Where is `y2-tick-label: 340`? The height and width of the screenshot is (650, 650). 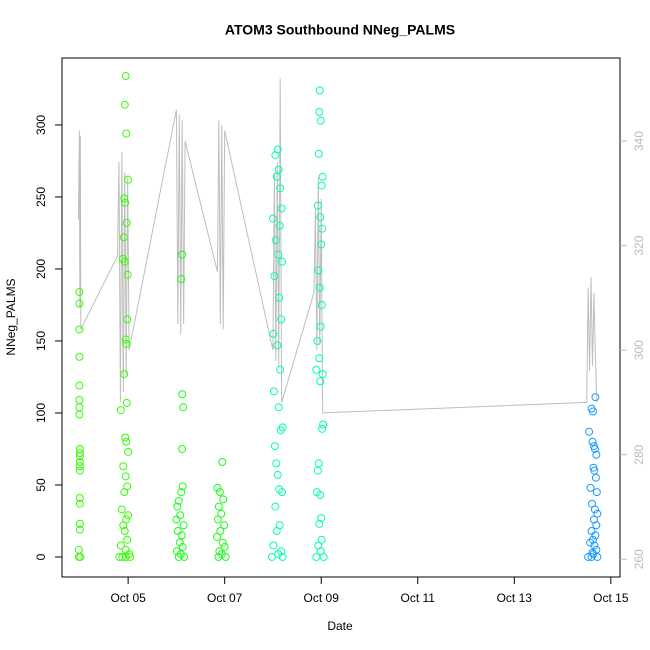
y2-tick-label: 340 is located at coordinates (639, 141).